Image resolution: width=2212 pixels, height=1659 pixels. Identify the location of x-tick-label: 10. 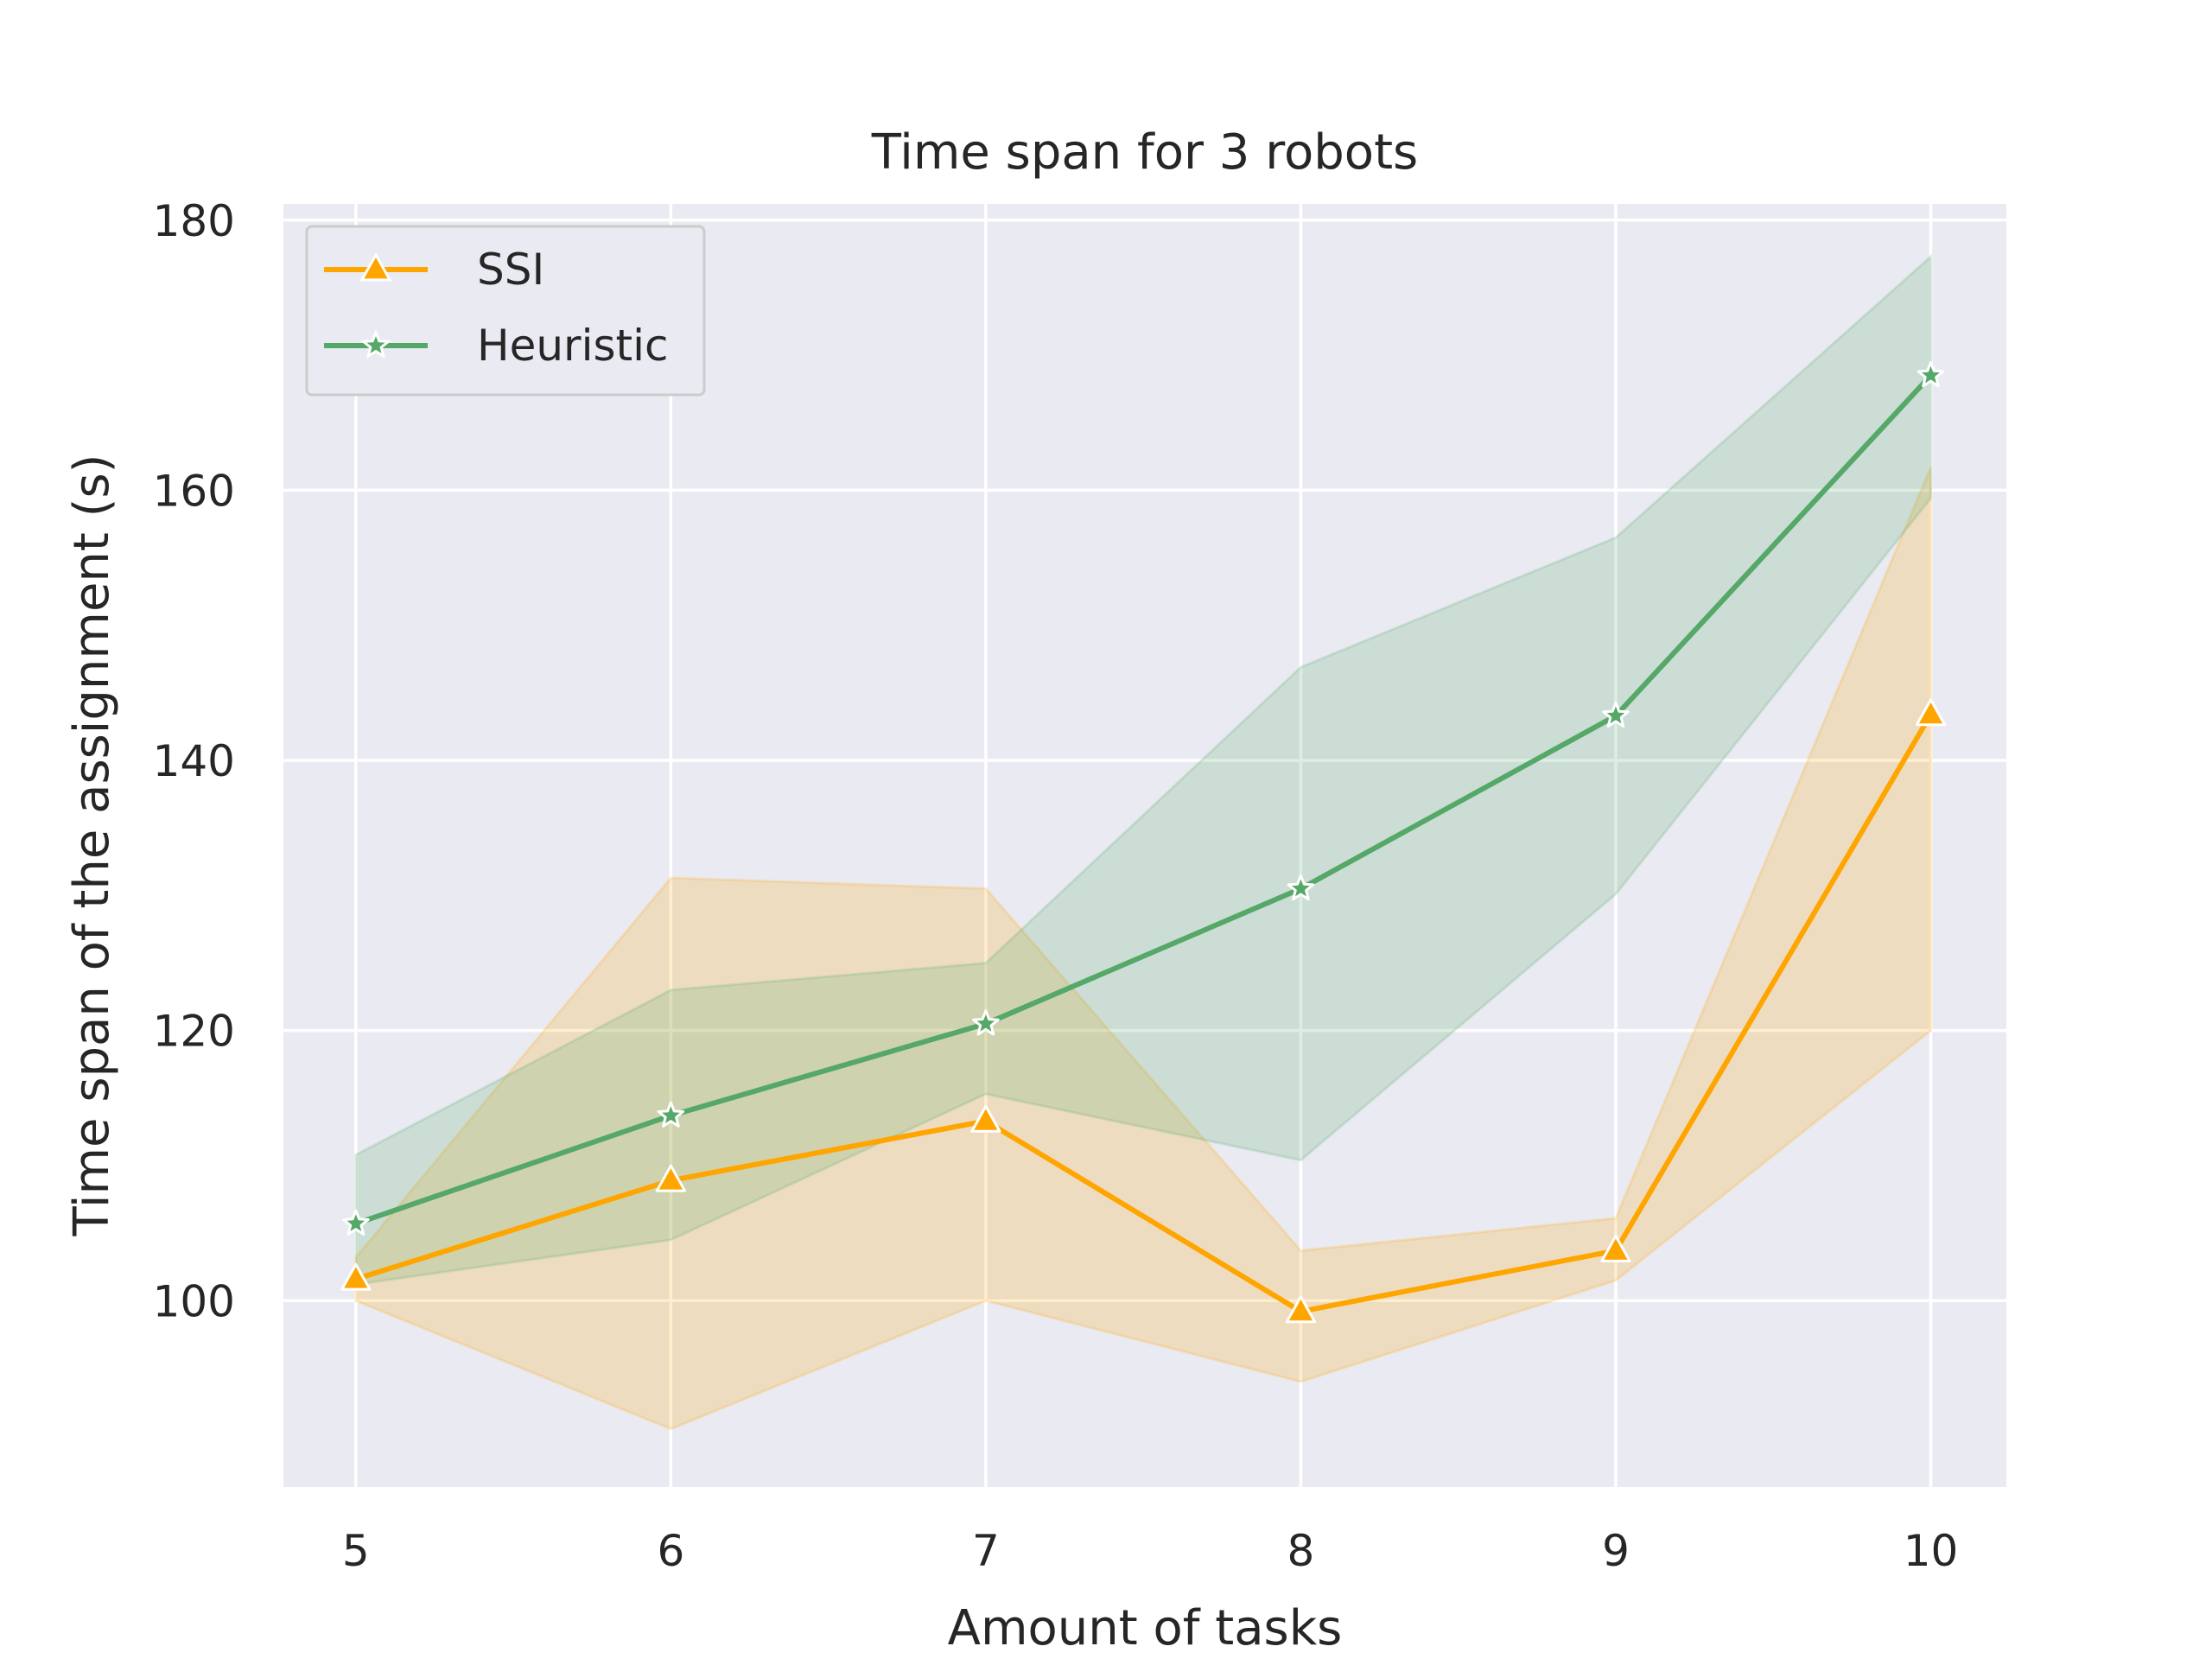
(1931, 1551).